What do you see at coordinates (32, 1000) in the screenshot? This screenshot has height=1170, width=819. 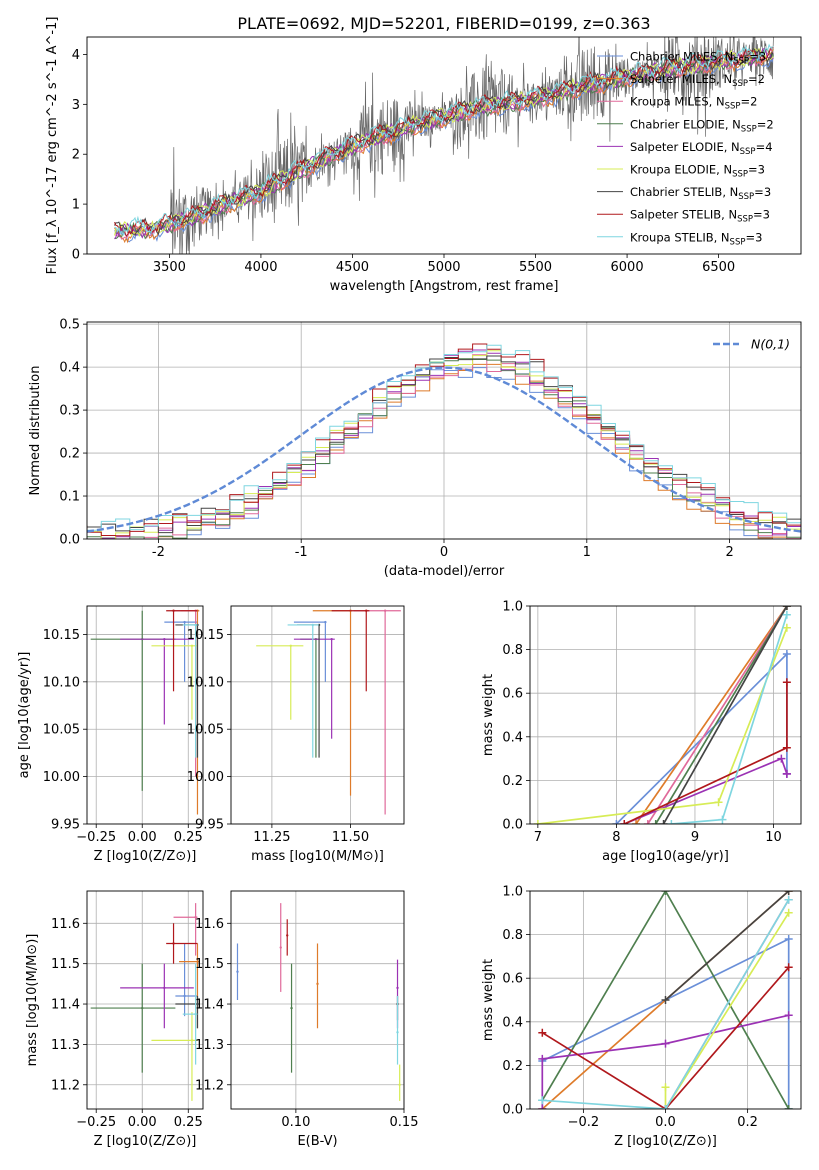 I see `y-axis-label: mass [log10(M/M⊙)]` at bounding box center [32, 1000].